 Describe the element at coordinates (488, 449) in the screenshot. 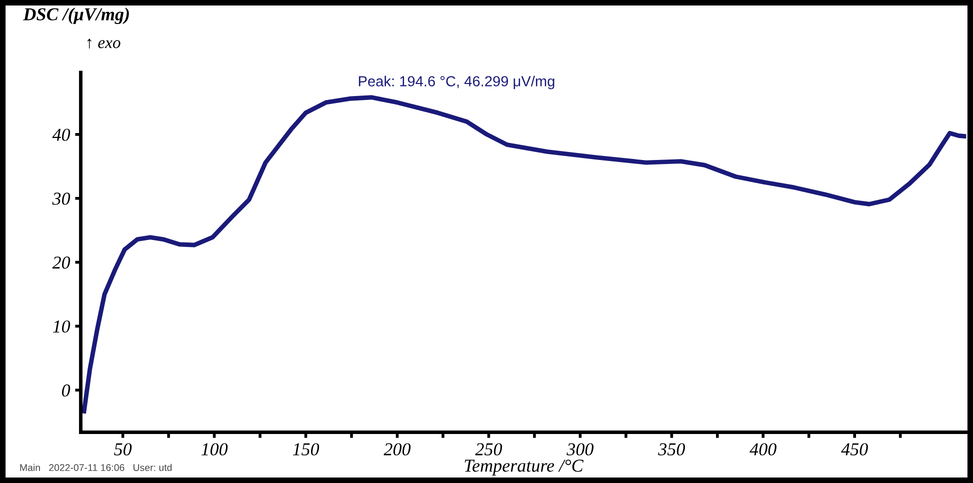

I see `x-tick-label: 250` at that location.